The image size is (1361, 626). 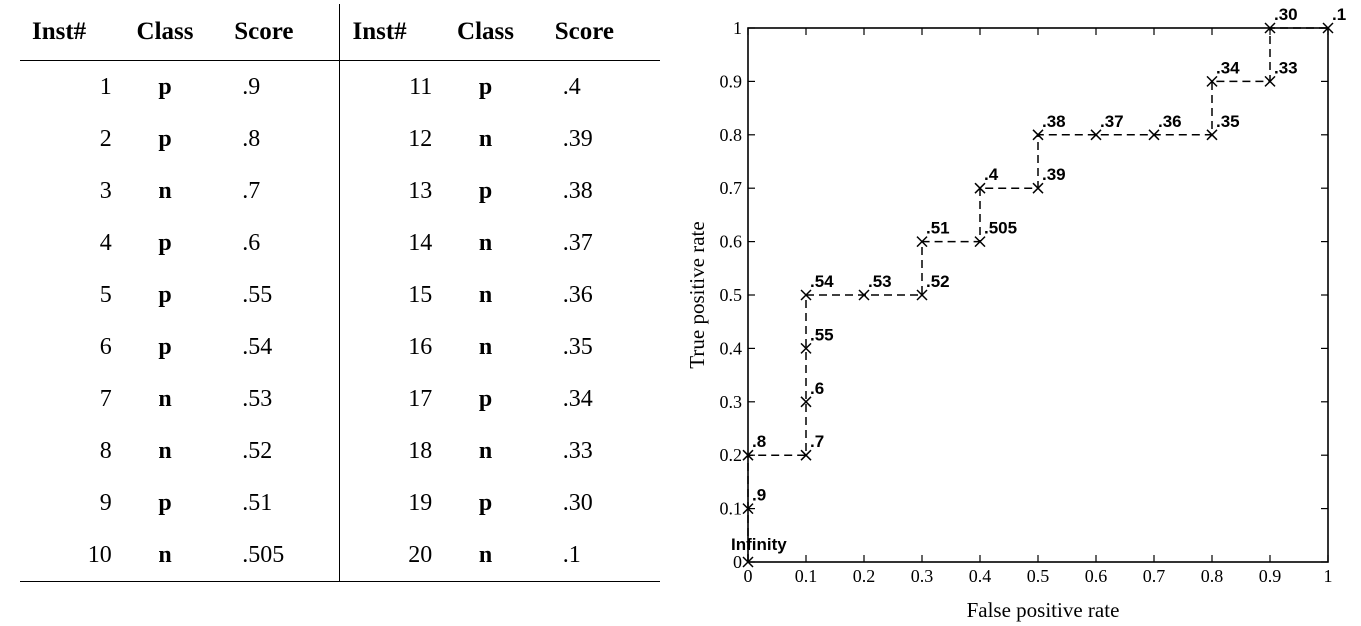 What do you see at coordinates (105, 242) in the screenshot?
I see `cell-inst: 4` at bounding box center [105, 242].